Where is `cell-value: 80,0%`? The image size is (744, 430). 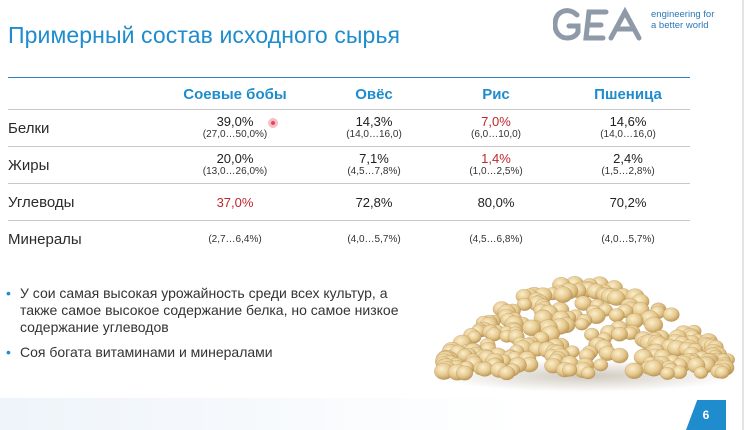 cell-value: 80,0% is located at coordinates (496, 202).